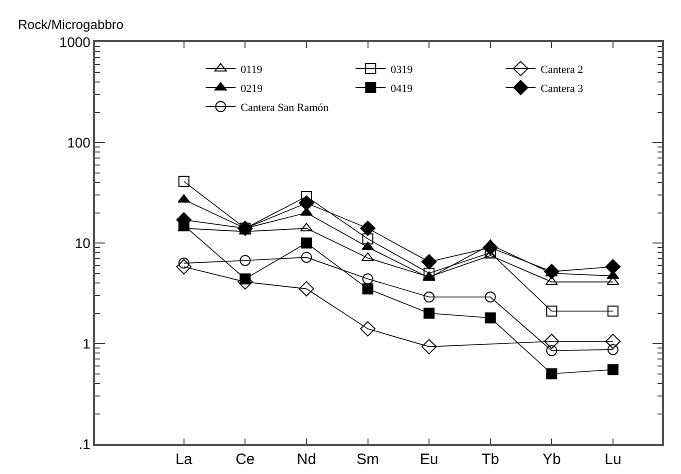 This screenshot has width=681, height=474. I want to click on legend-label: 0319, so click(402, 70).